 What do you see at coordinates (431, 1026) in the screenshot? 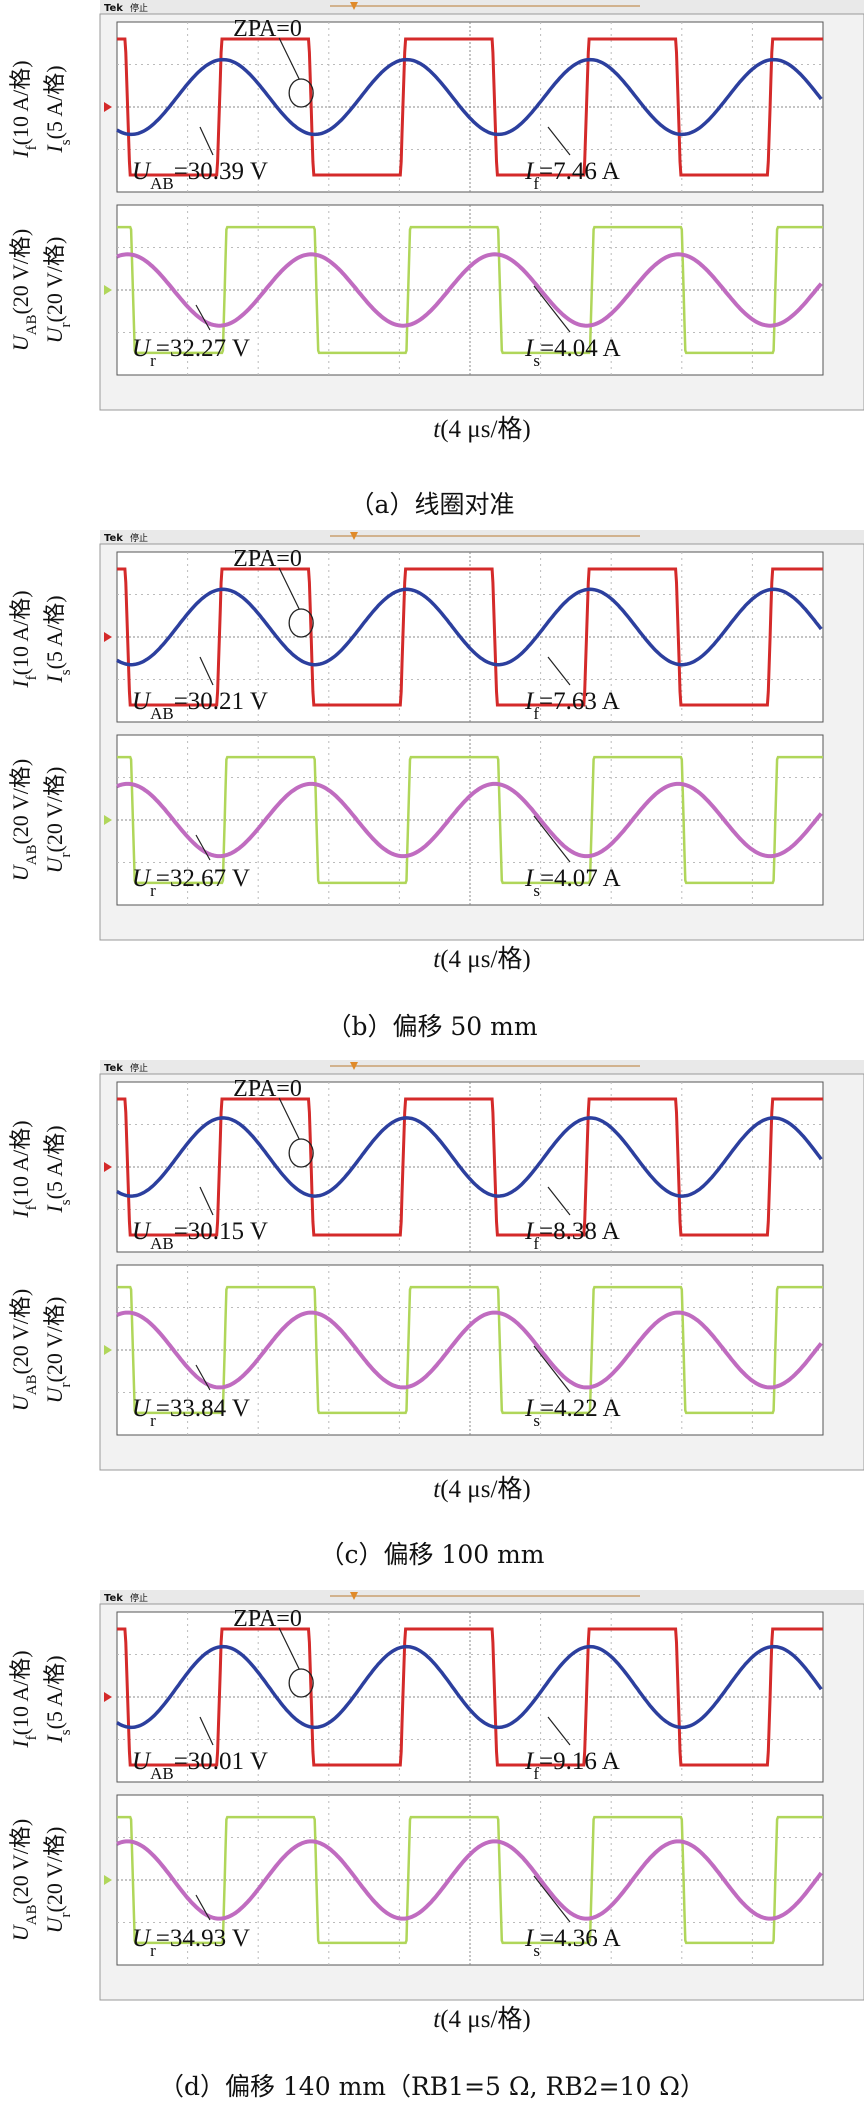
I see `panel-caption: （b）偏移 50 mm` at bounding box center [431, 1026].